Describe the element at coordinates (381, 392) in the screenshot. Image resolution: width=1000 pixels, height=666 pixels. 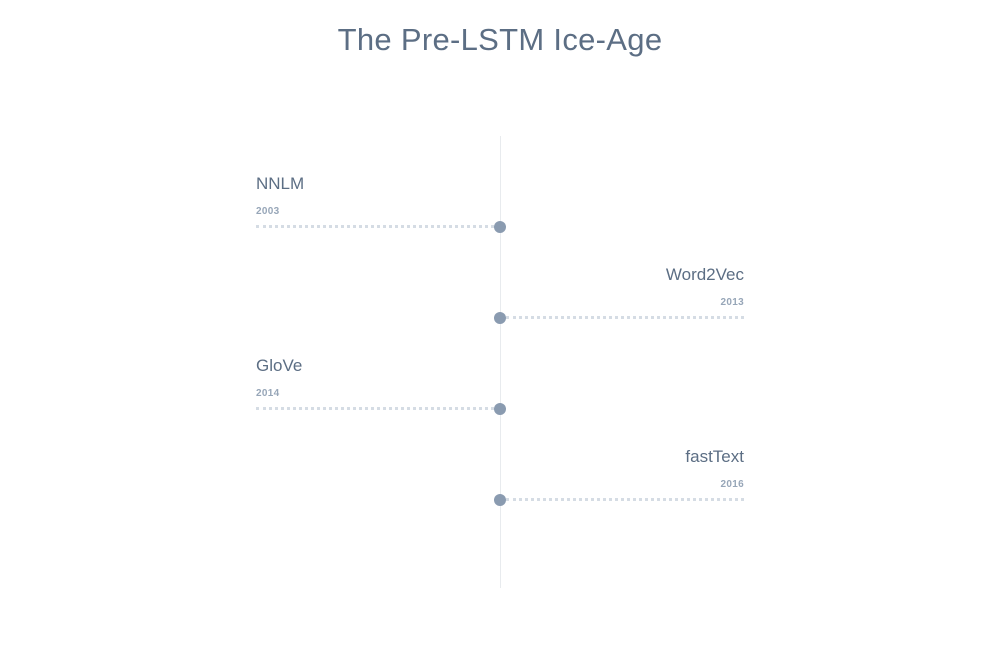
I see `timeline-event-glove: GloVe 2014` at that location.